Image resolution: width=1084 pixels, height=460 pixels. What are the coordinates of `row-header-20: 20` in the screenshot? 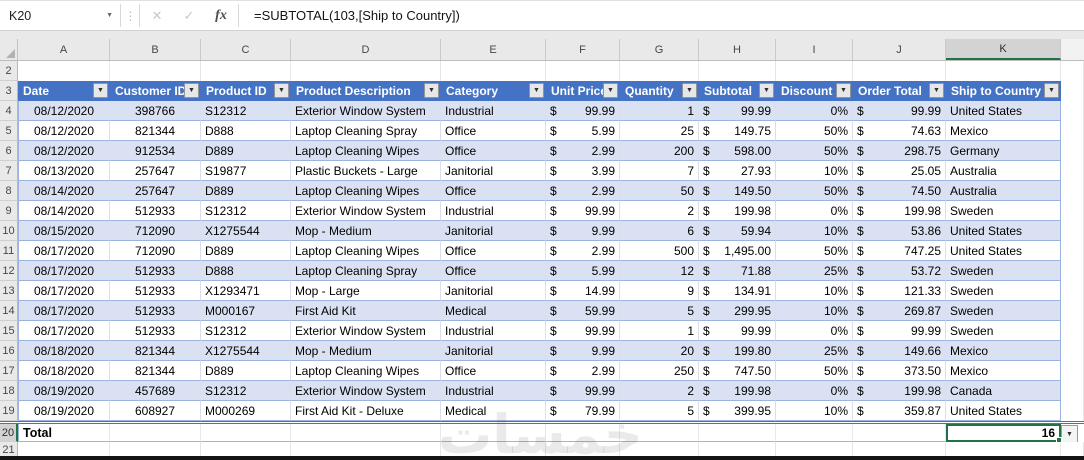 It's located at (9, 433).